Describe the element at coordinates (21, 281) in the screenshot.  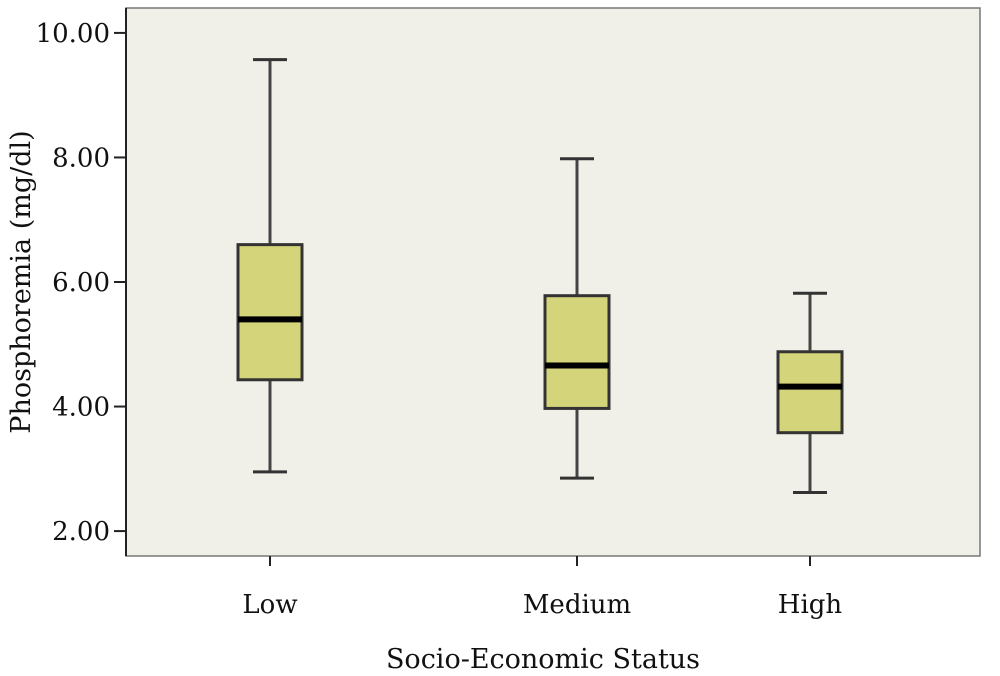
I see `y-axis-title: Phosphoremia (mg/dl)` at that location.